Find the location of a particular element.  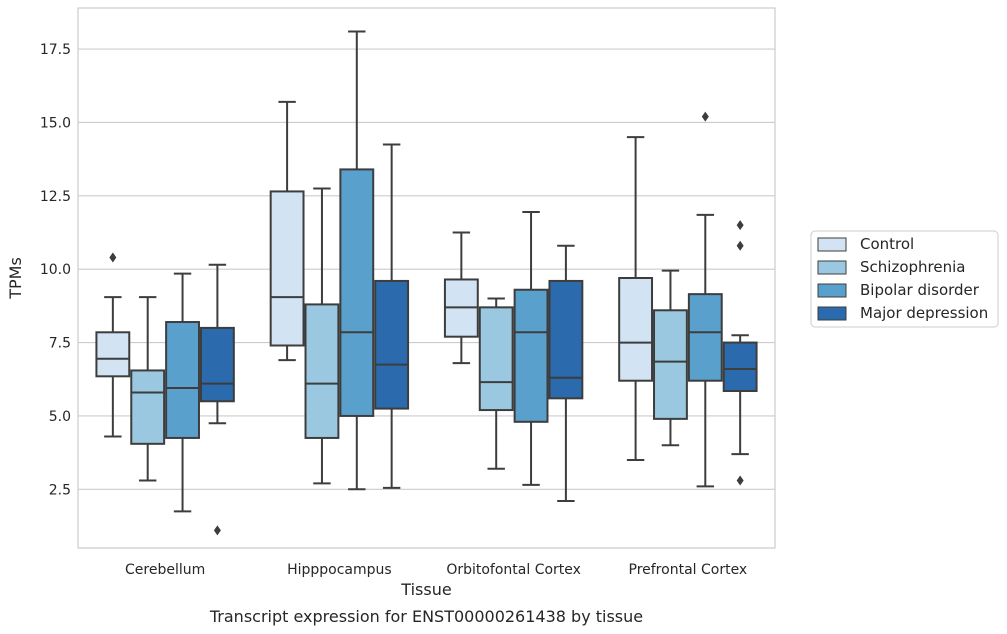

x-tick-label: Prefrontal Cortex is located at coordinates (688, 570).